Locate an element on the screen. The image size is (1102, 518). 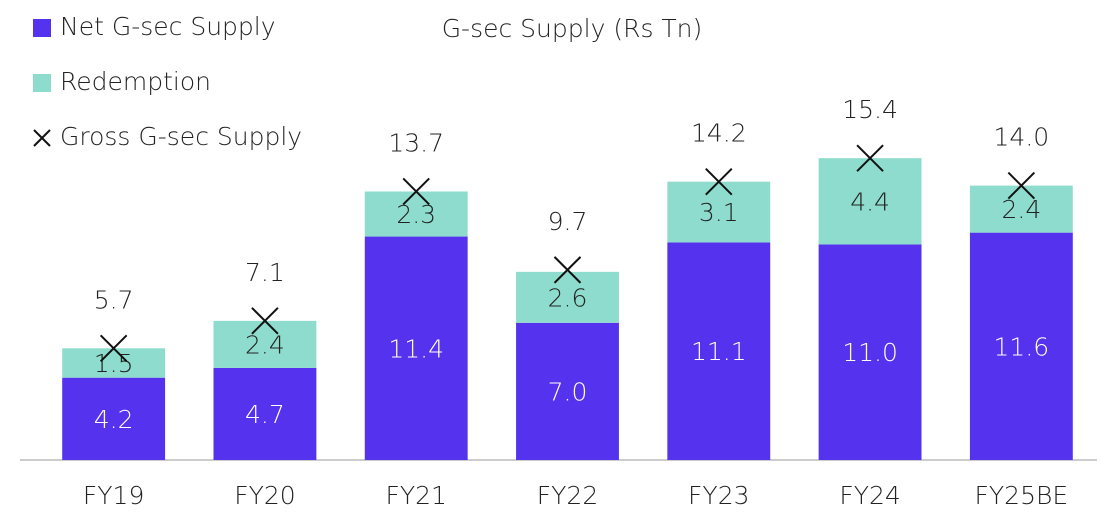
value-label: 11.0 is located at coordinates (870, 352).